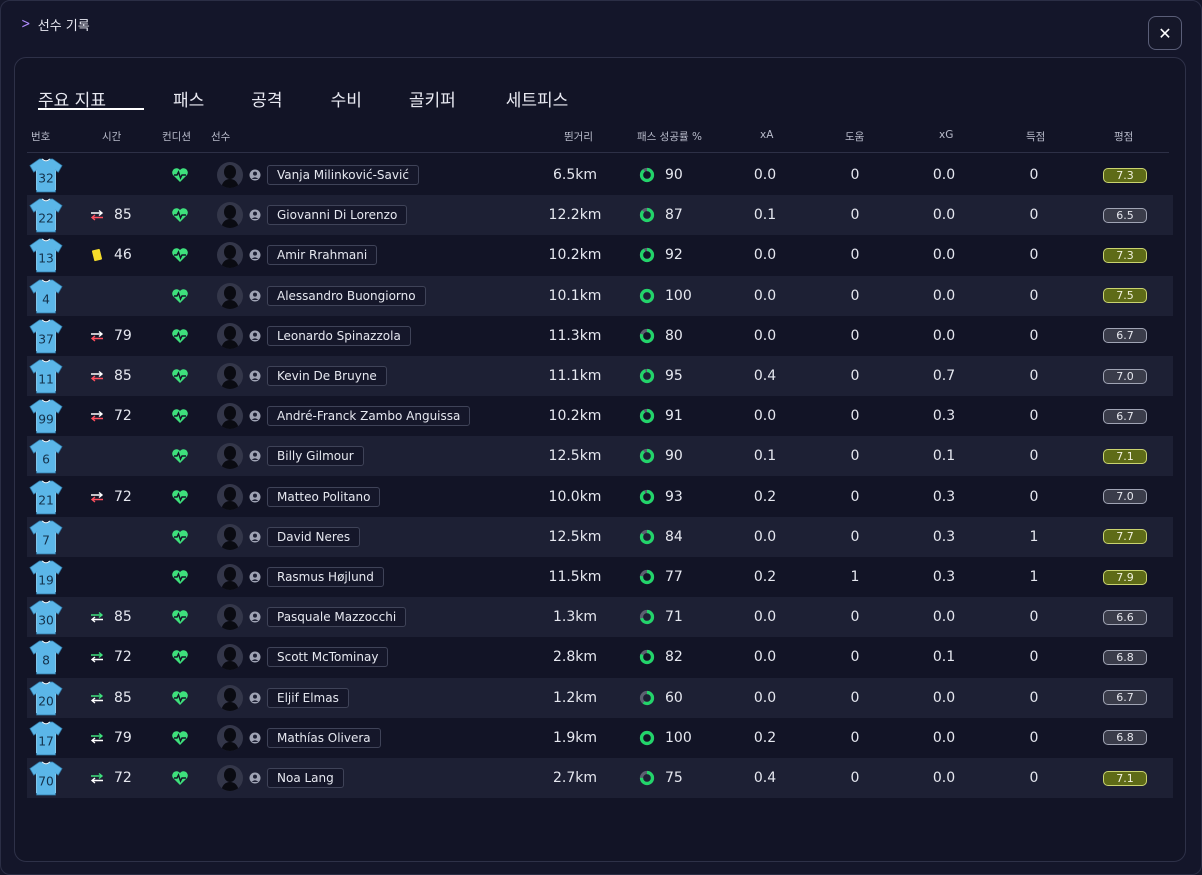  Describe the element at coordinates (600, 617) in the screenshot. I see `table-row: 30 85 Pasquale Mazzocchi 1.3km 71 0.0 0 0.0 0 6.6` at that location.